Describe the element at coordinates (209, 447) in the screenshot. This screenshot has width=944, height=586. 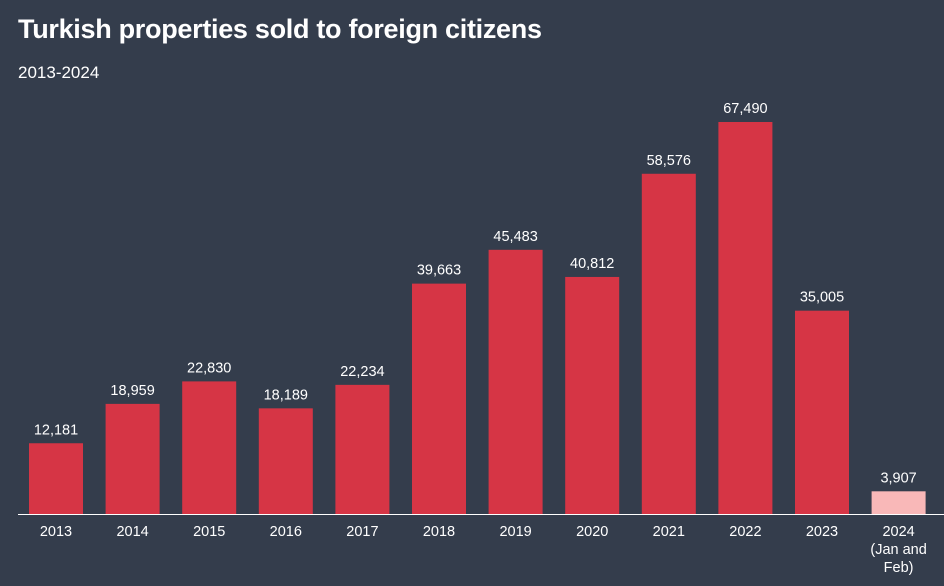
I see `bar-2015` at that location.